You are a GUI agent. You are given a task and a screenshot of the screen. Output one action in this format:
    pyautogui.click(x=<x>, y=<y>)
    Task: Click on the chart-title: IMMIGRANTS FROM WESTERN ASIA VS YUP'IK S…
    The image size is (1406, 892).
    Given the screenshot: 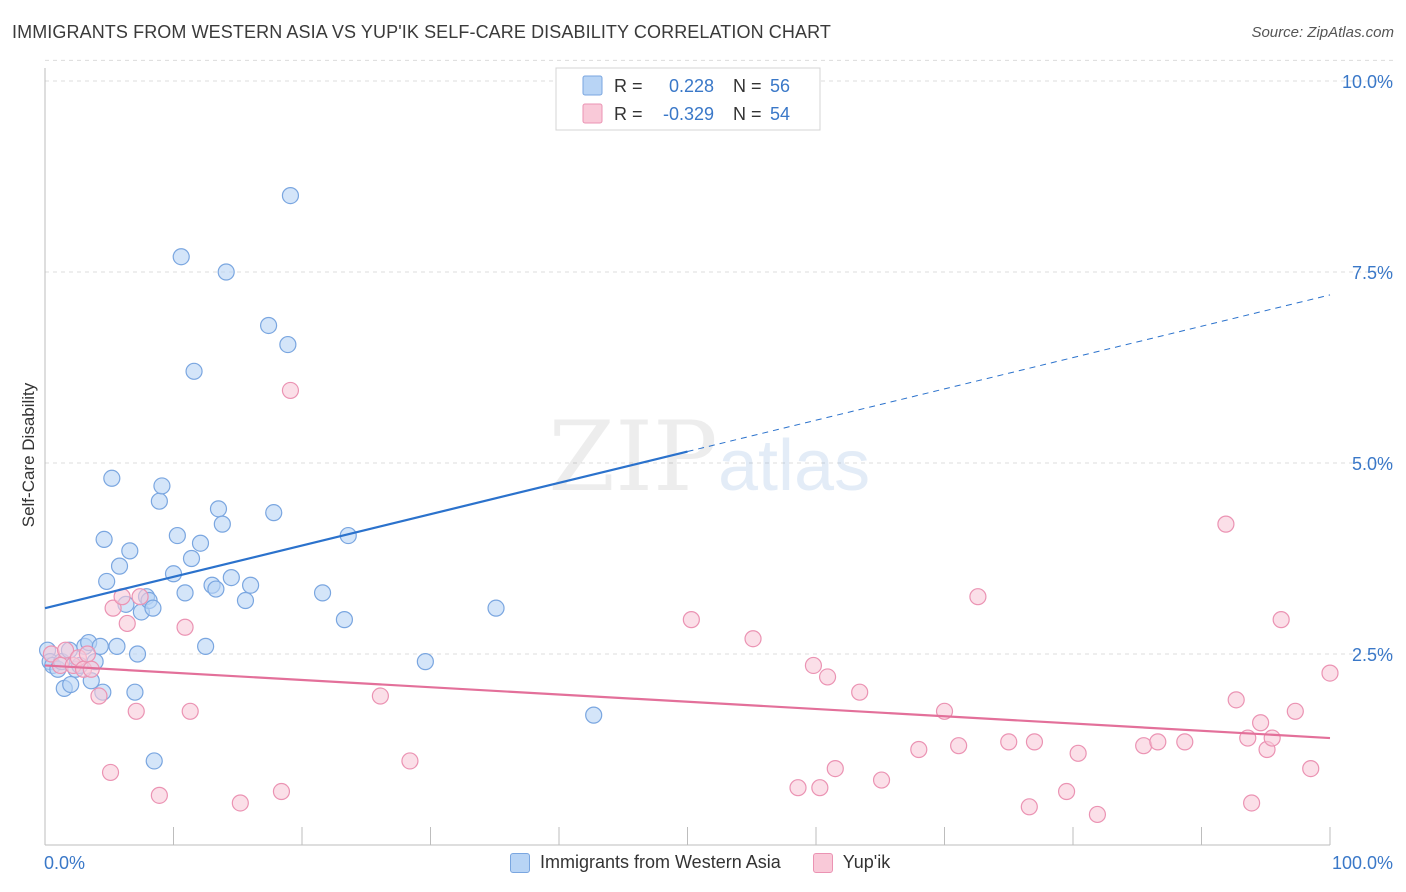 What is the action you would take?
    pyautogui.click(x=421, y=32)
    